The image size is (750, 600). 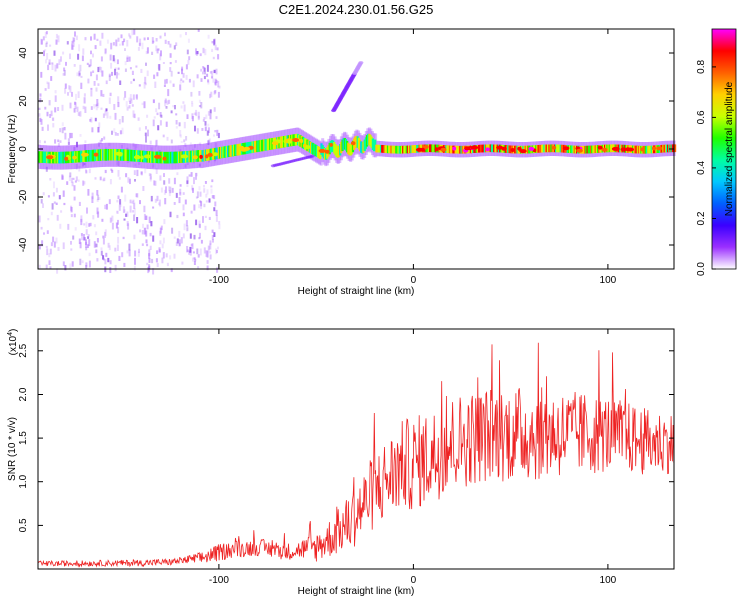 I want to click on snr-xlabel: Height of straight line (km), so click(x=356, y=591).